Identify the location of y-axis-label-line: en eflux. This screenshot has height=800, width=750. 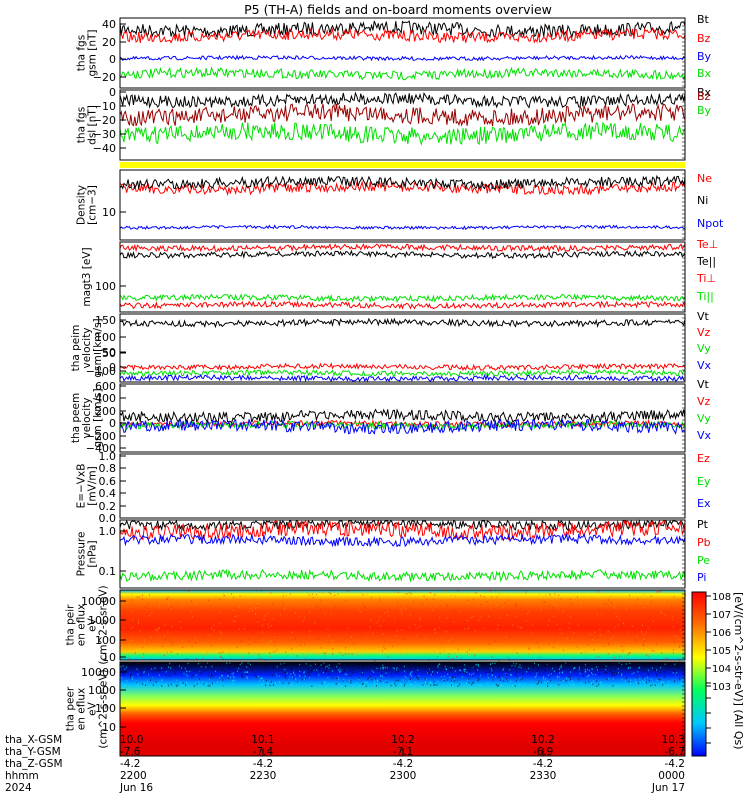
(82, 625).